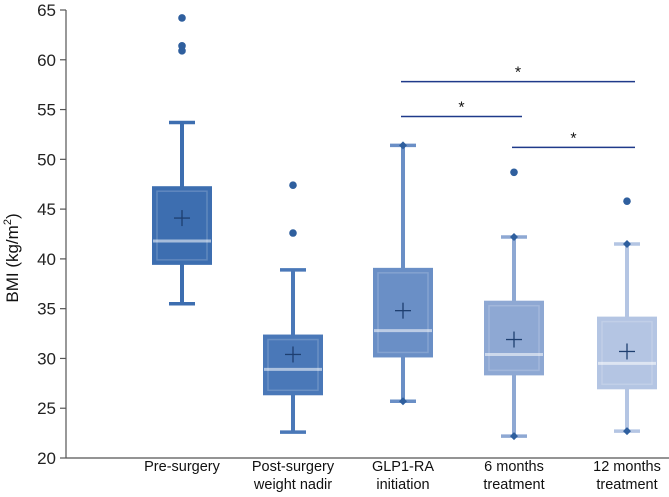 Image resolution: width=669 pixels, height=497 pixels. I want to click on y-tick-label: 45, so click(46, 209).